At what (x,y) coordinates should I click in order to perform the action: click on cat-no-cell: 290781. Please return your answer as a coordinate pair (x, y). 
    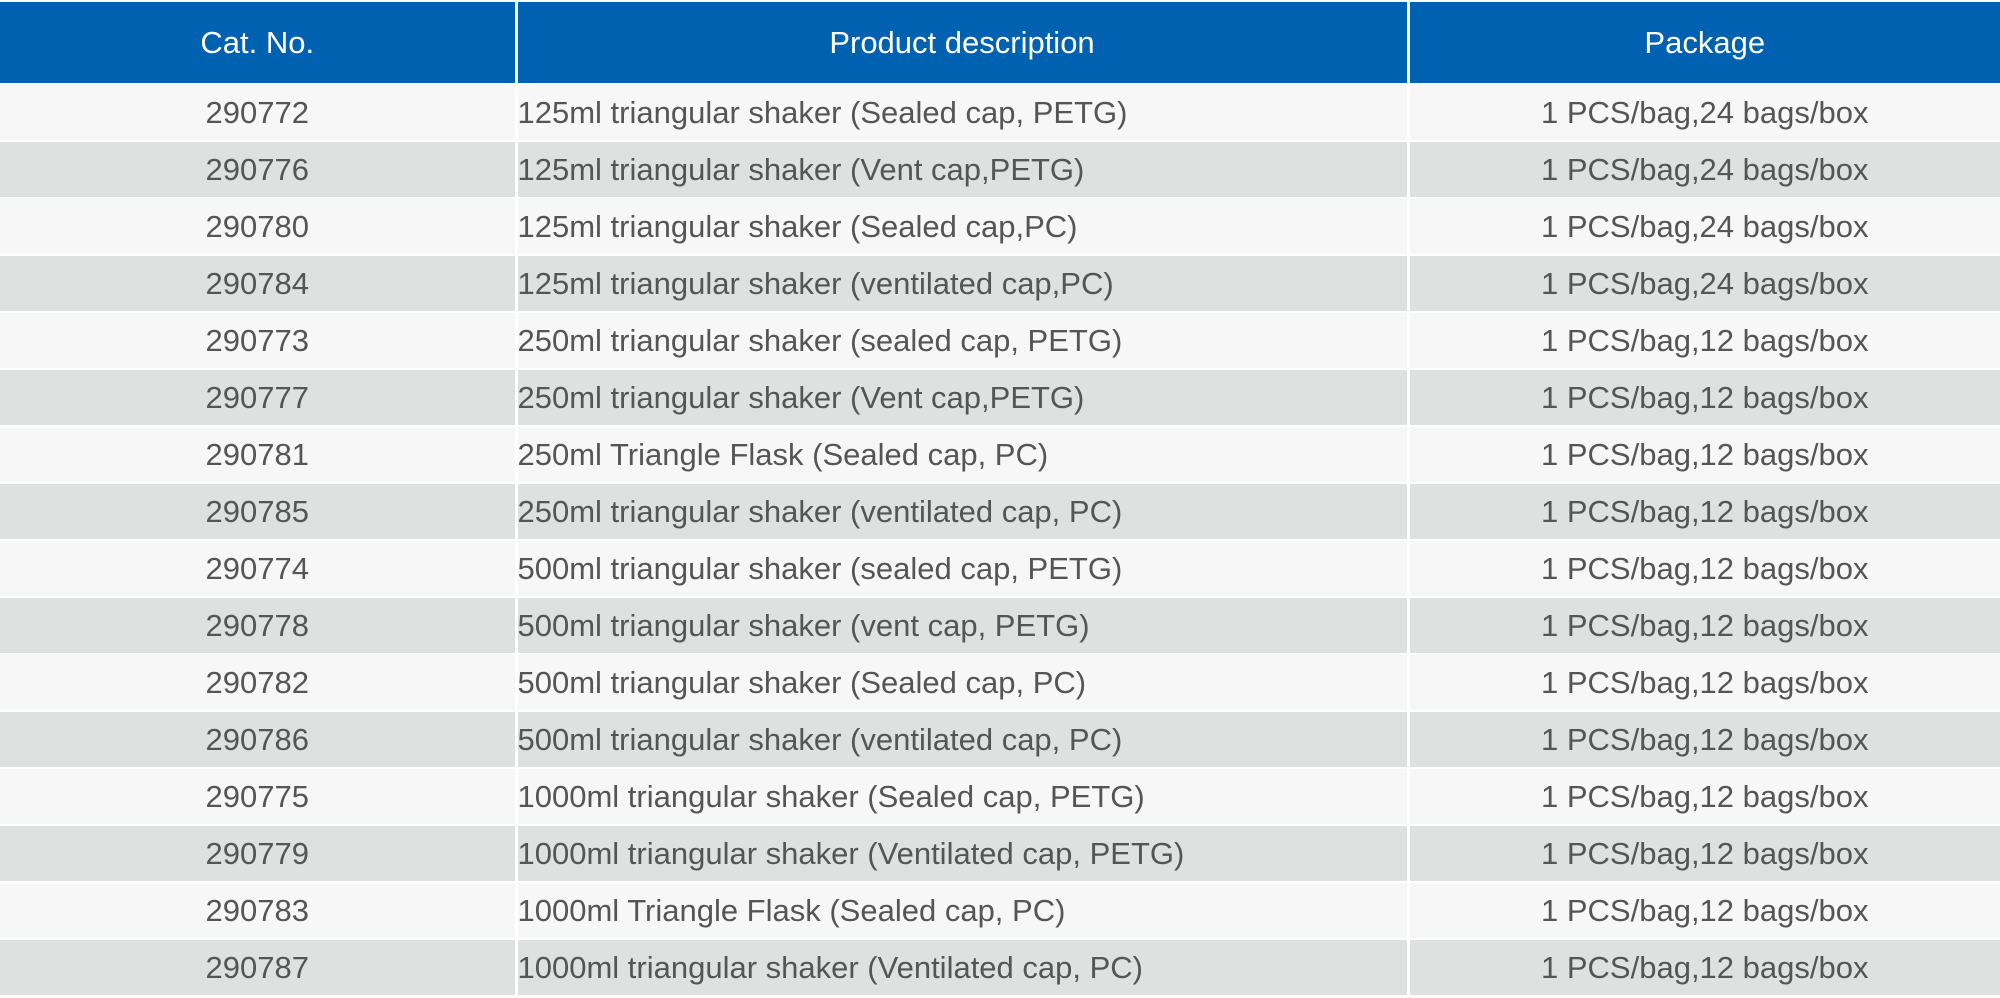
    Looking at the image, I should click on (259, 454).